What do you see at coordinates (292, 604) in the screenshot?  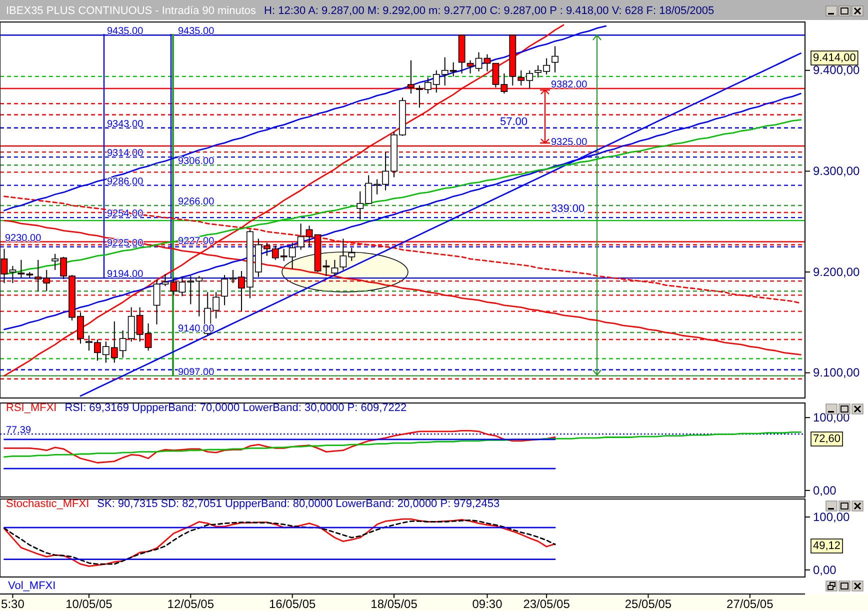 I see `x-tick-label: 16/05/05` at bounding box center [292, 604].